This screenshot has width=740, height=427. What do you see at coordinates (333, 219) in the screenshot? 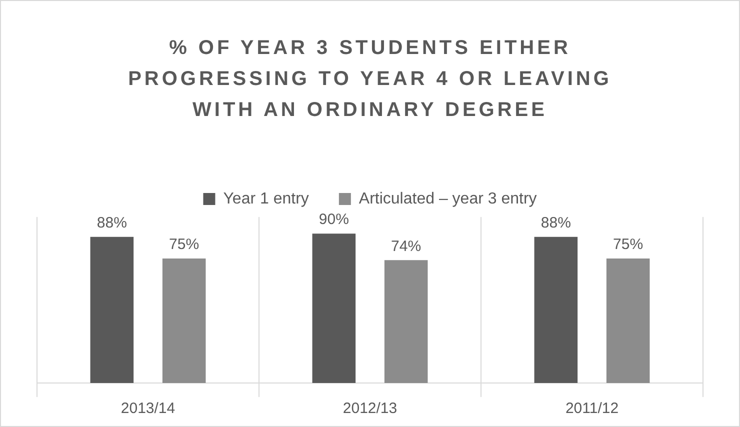
I see `data-label: 90%` at bounding box center [333, 219].